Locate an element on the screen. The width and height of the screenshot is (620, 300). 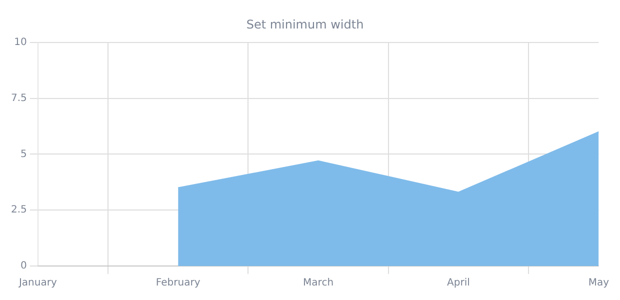
y-tick-label: 7.5 is located at coordinates (18, 98).